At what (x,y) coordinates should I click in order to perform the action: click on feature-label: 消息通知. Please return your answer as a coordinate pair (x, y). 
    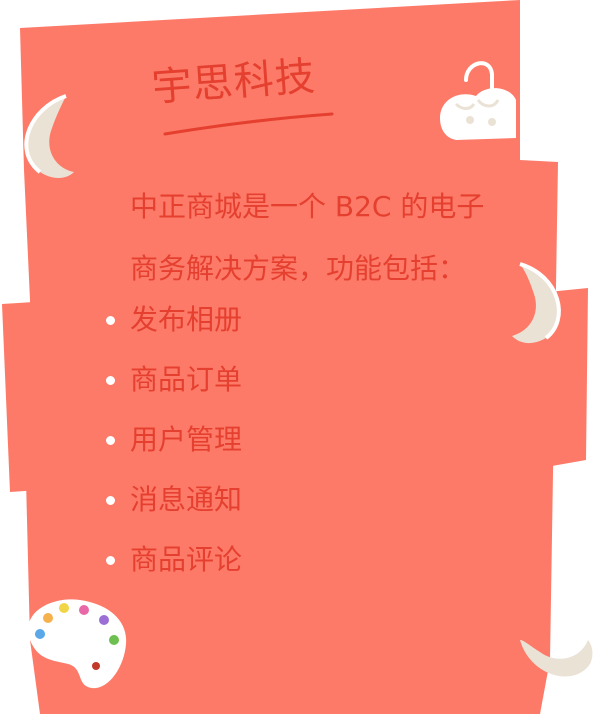
    Looking at the image, I should click on (186, 499).